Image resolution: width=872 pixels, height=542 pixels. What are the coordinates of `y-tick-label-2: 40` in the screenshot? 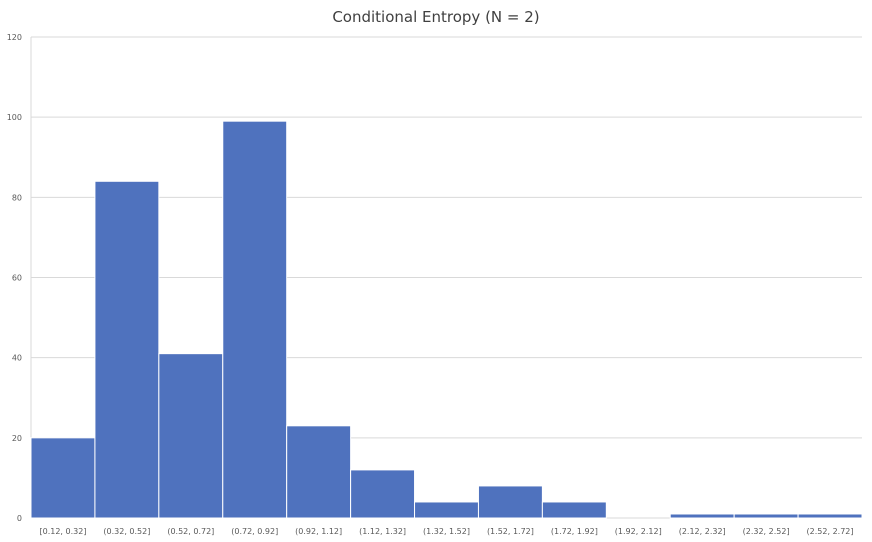 It's located at (17, 358).